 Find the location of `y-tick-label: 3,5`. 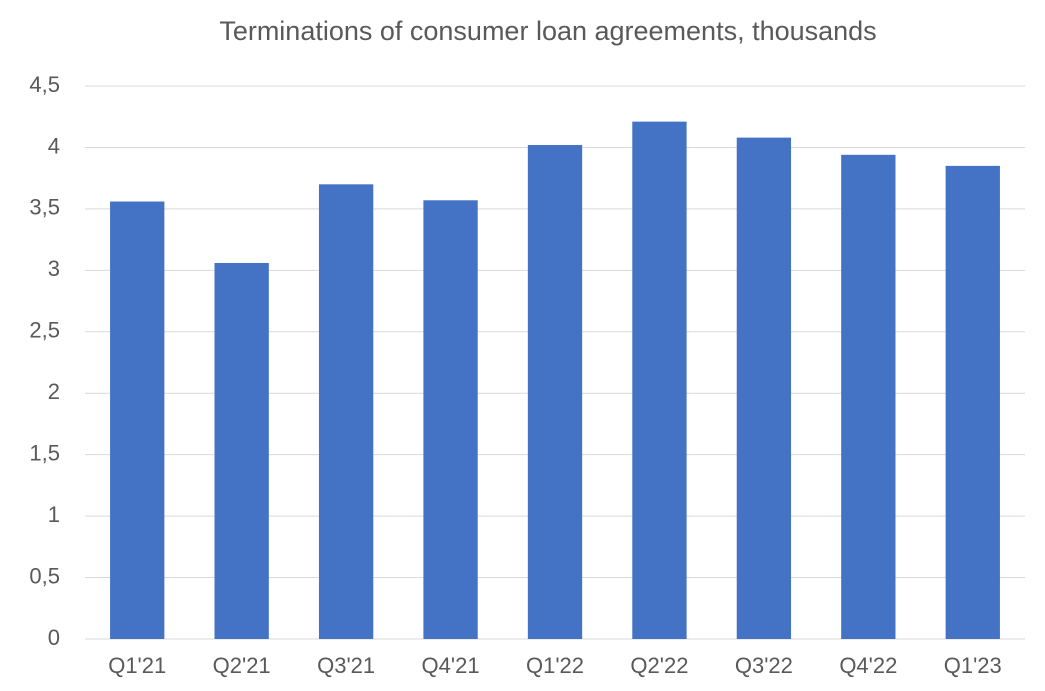

y-tick-label: 3,5 is located at coordinates (44, 207).